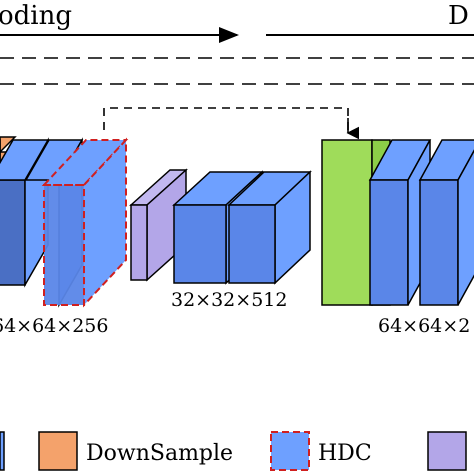 This screenshot has height=474, width=474. Describe the element at coordinates (36, 16) in the screenshot. I see `encoding-label: oding` at that location.